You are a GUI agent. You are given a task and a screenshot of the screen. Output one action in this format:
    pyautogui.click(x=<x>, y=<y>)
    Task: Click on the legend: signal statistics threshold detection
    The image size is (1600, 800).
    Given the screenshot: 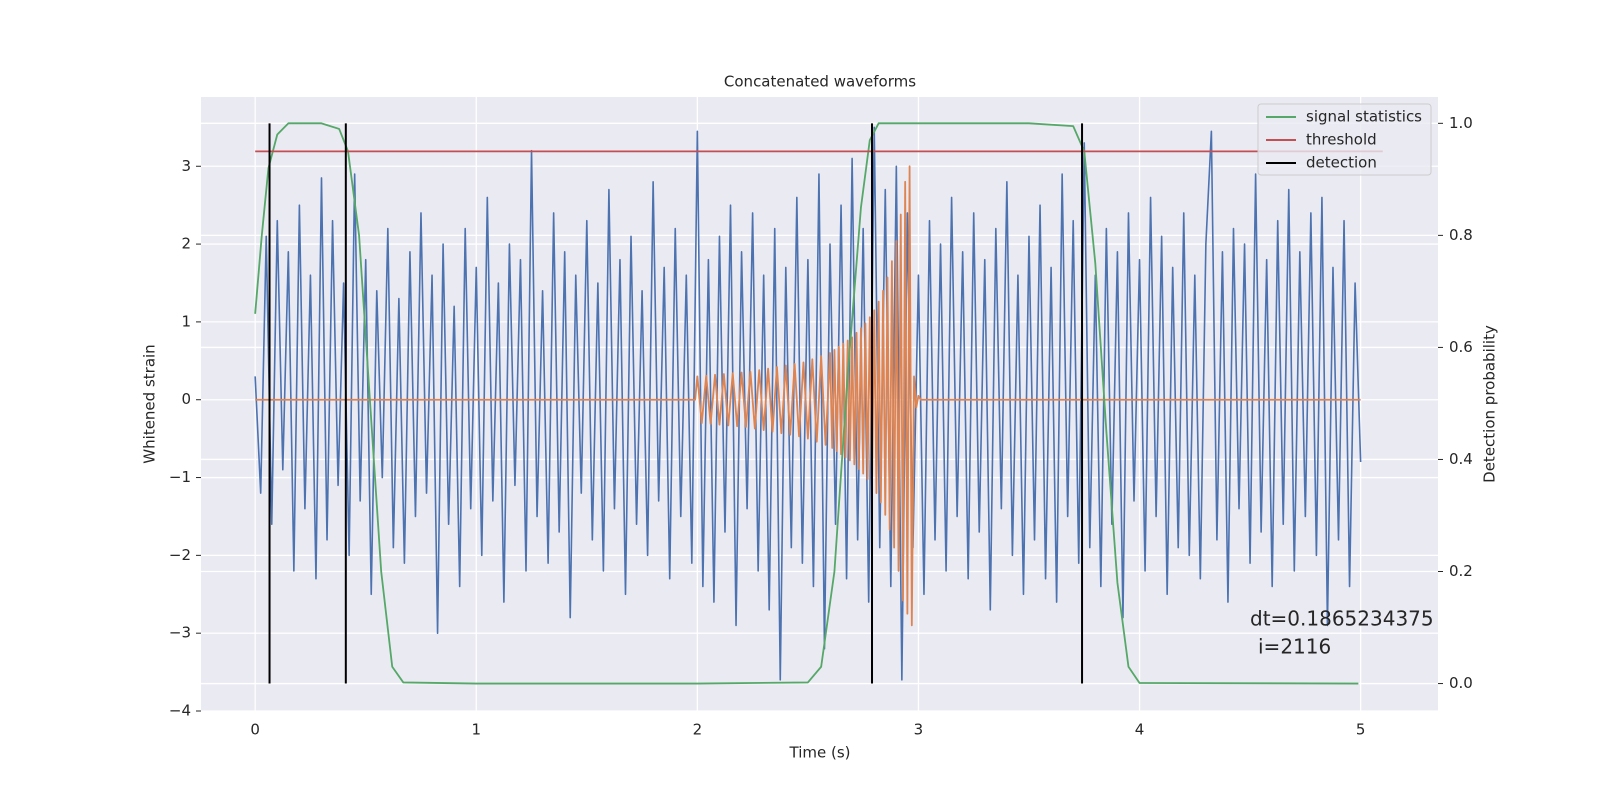 What is the action you would take?
    pyautogui.click(x=1344, y=139)
    